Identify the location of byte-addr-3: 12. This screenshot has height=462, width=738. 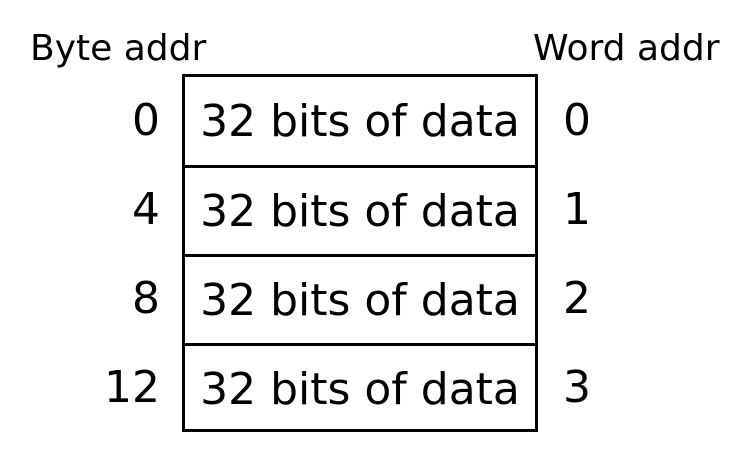
(132, 387).